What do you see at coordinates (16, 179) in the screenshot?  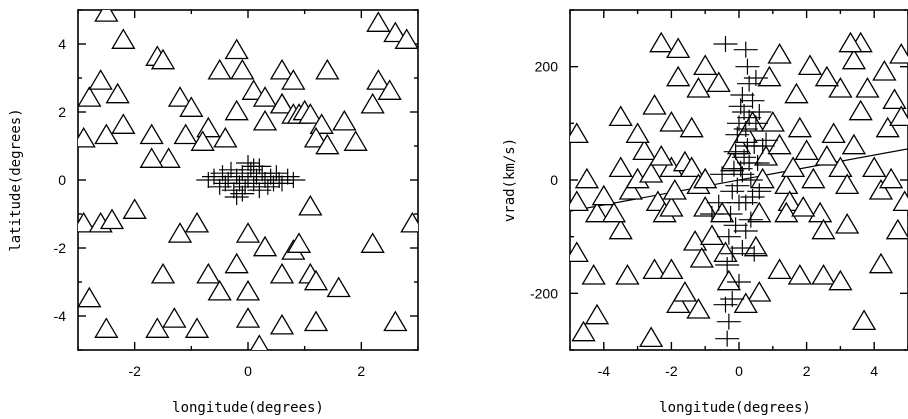 I see `y-axis-label: latitude(degrees)` at bounding box center [16, 179].